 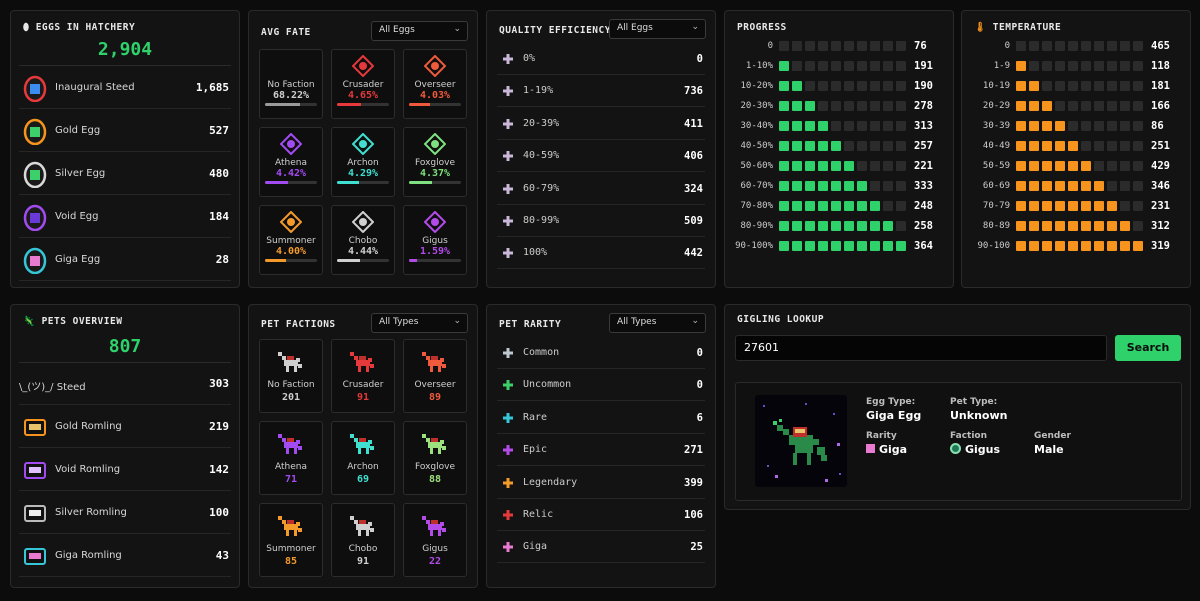 What do you see at coordinates (756, 106) in the screenshot?
I see `progress-row-label: 20-30%` at bounding box center [756, 106].